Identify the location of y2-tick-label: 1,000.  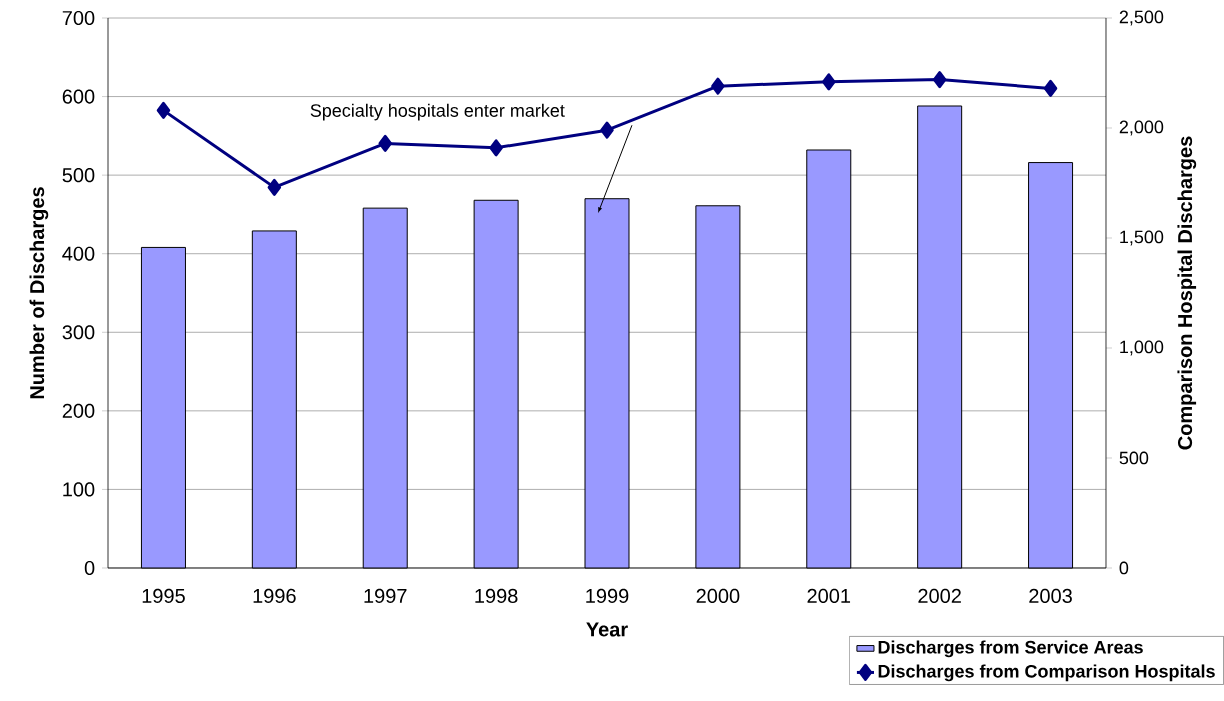
(1142, 348).